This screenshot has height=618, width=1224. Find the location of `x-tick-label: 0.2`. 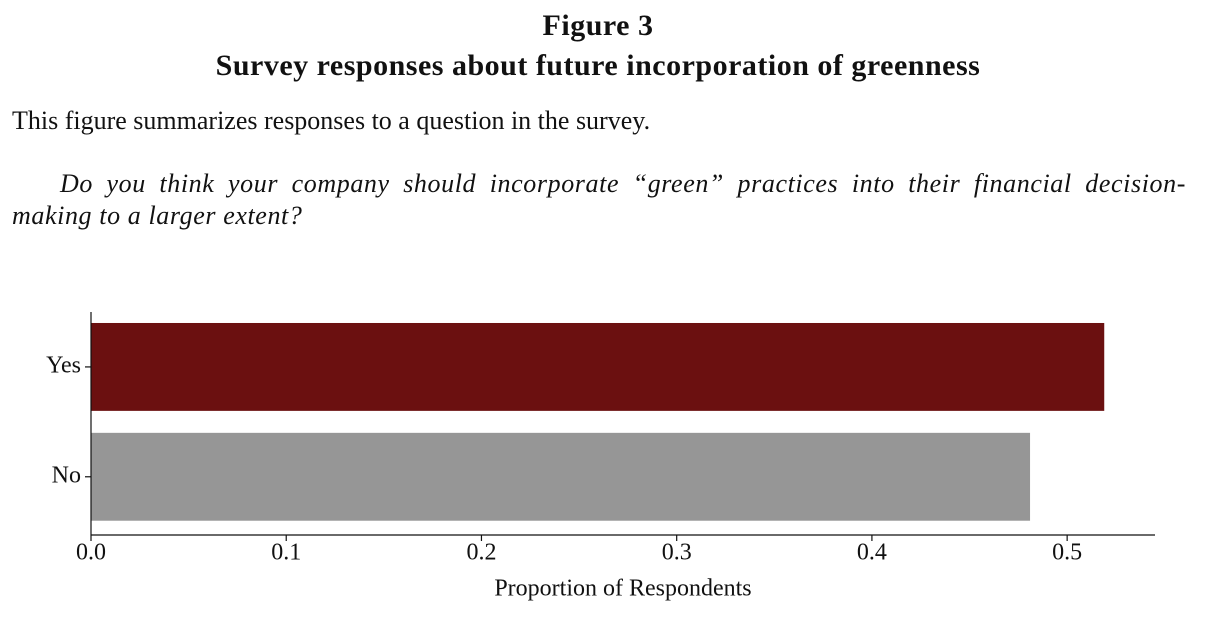

x-tick-label: 0.2 is located at coordinates (481, 553).